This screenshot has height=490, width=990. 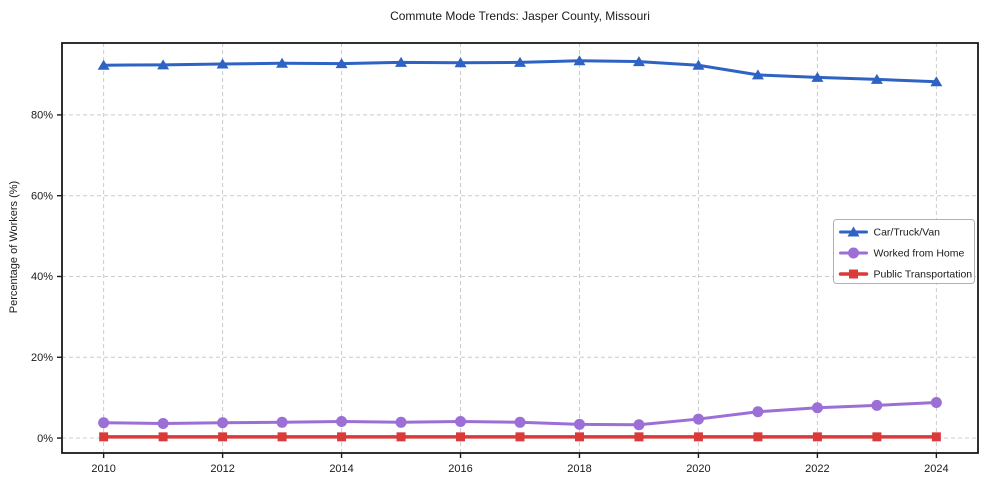 What do you see at coordinates (42, 277) in the screenshot?
I see `y-tick-label: 40%` at bounding box center [42, 277].